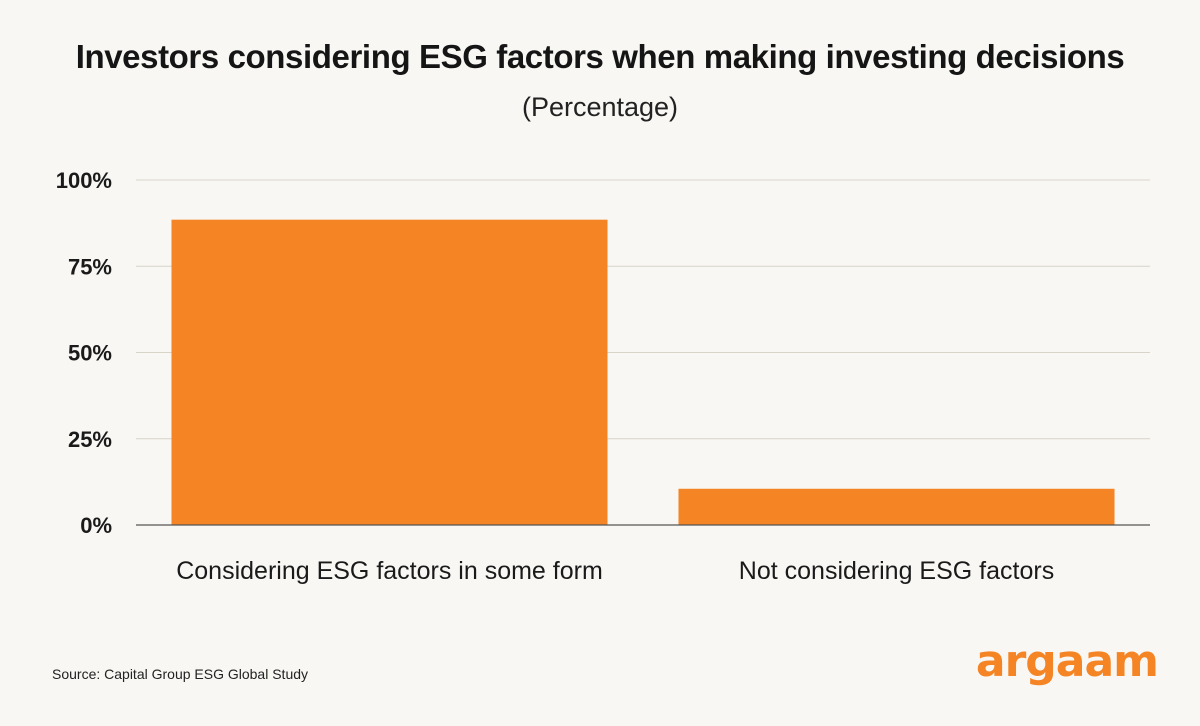 Image resolution: width=1200 pixels, height=726 pixels. Describe the element at coordinates (90, 353) in the screenshot. I see `y-tick-label: 50%` at that location.